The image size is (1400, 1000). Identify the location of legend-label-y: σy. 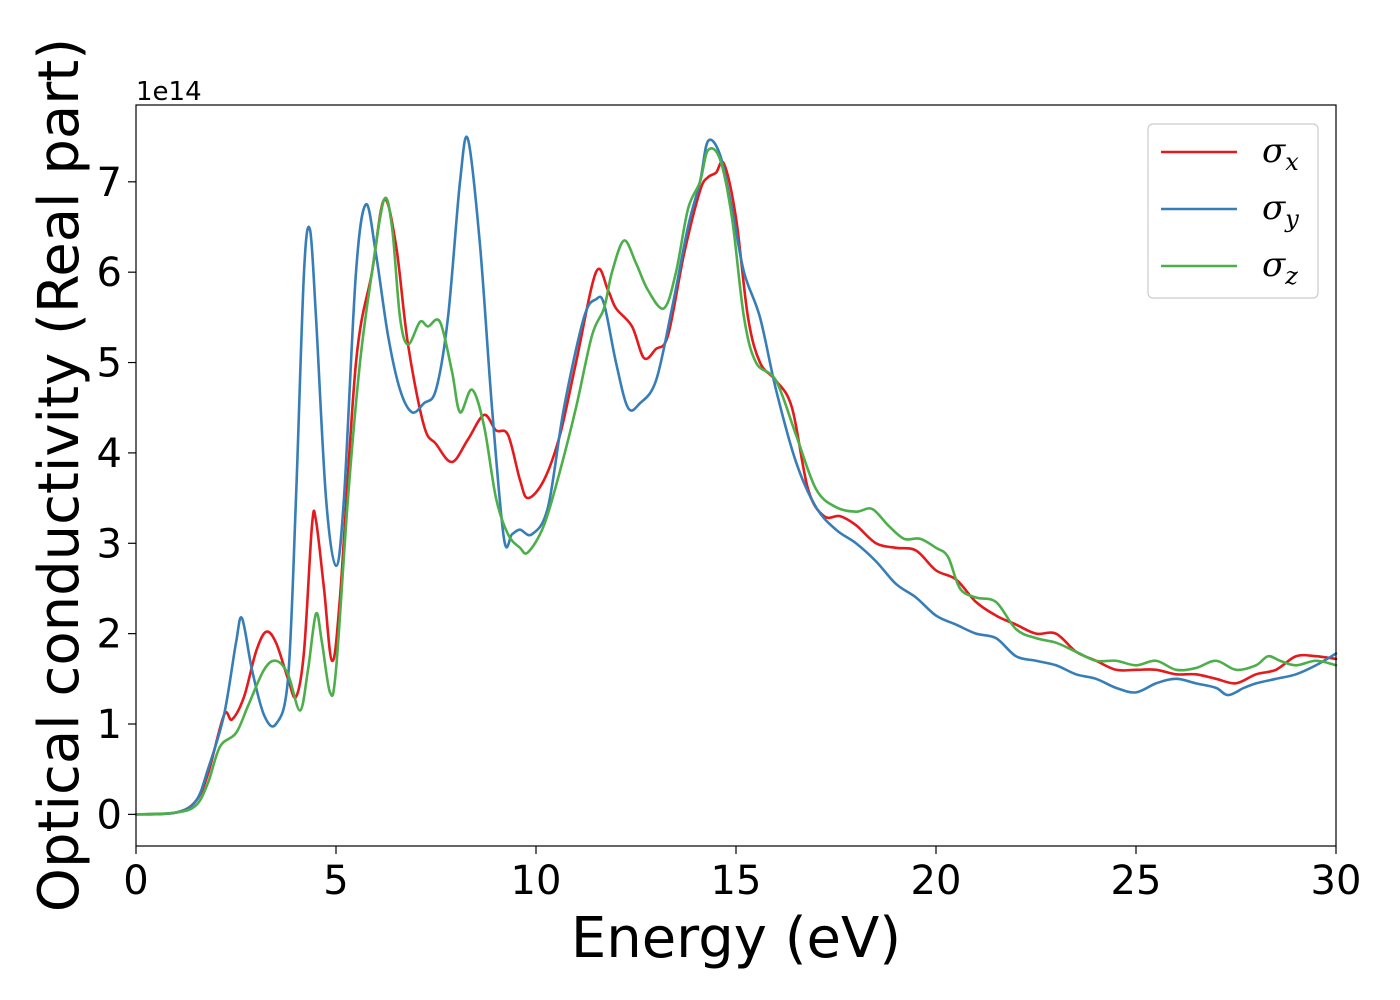
(1280, 210).